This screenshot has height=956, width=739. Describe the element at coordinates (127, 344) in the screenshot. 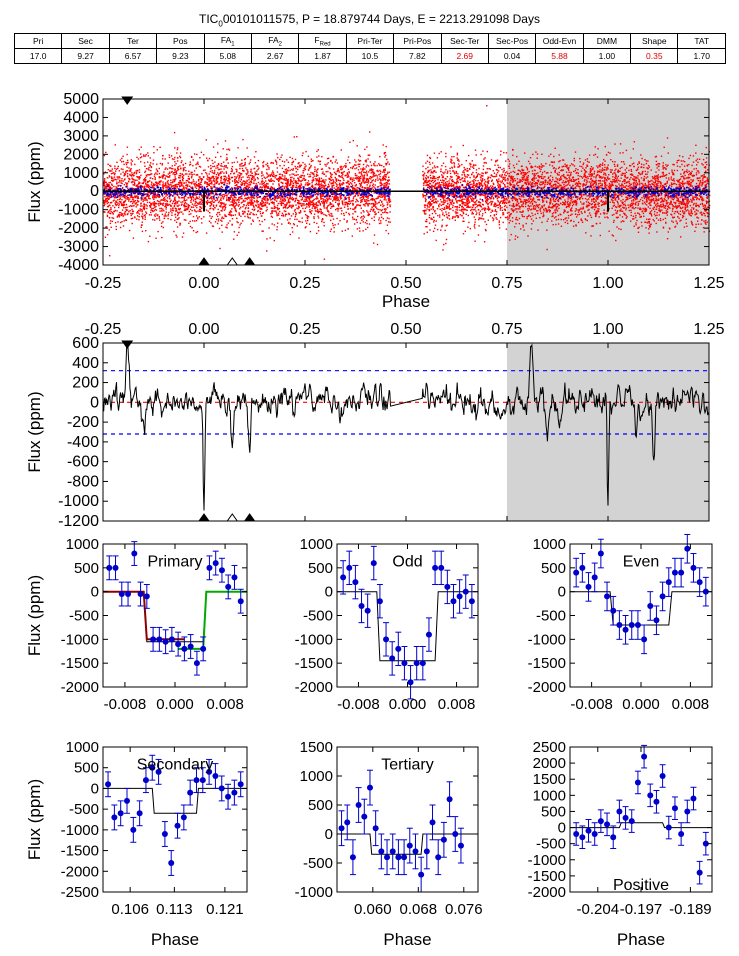

I see `event-marker` at that location.